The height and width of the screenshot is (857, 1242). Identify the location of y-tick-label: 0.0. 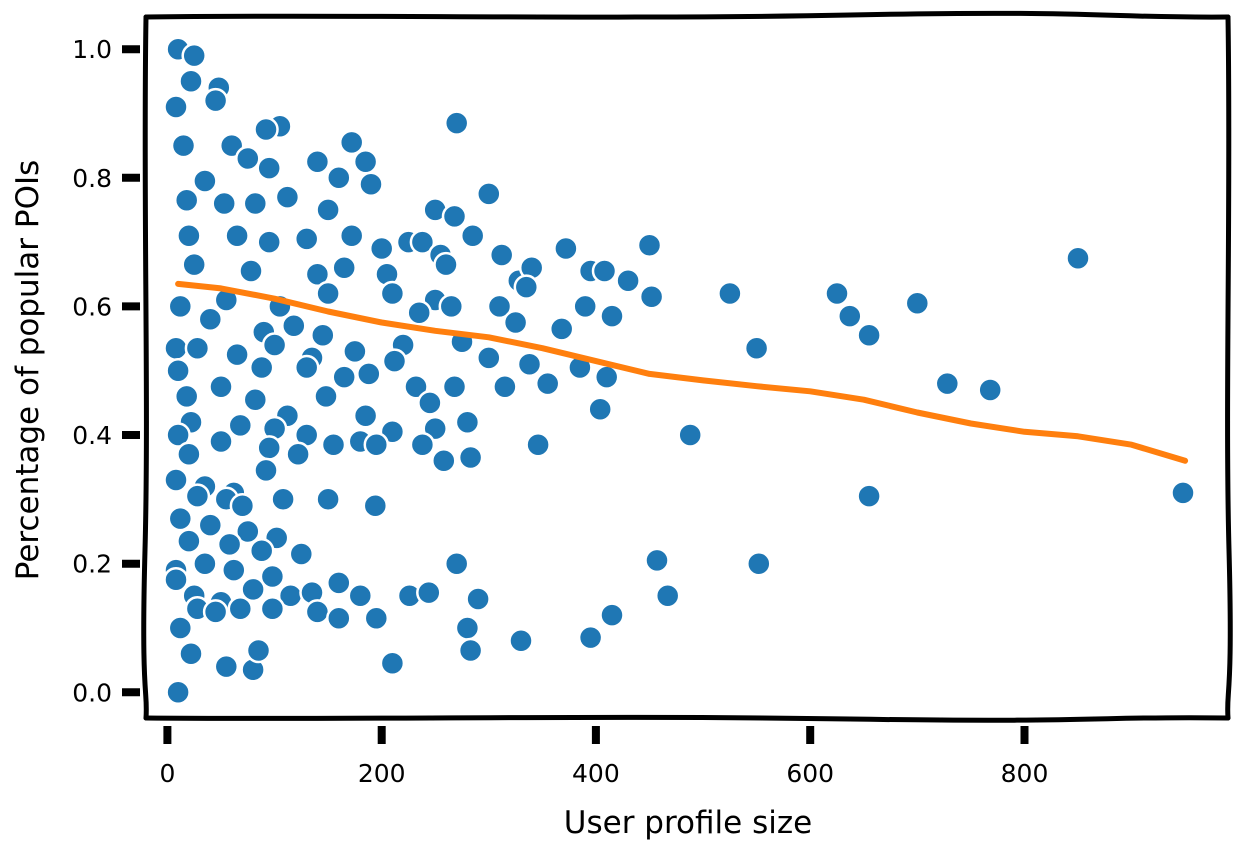
(92, 692).